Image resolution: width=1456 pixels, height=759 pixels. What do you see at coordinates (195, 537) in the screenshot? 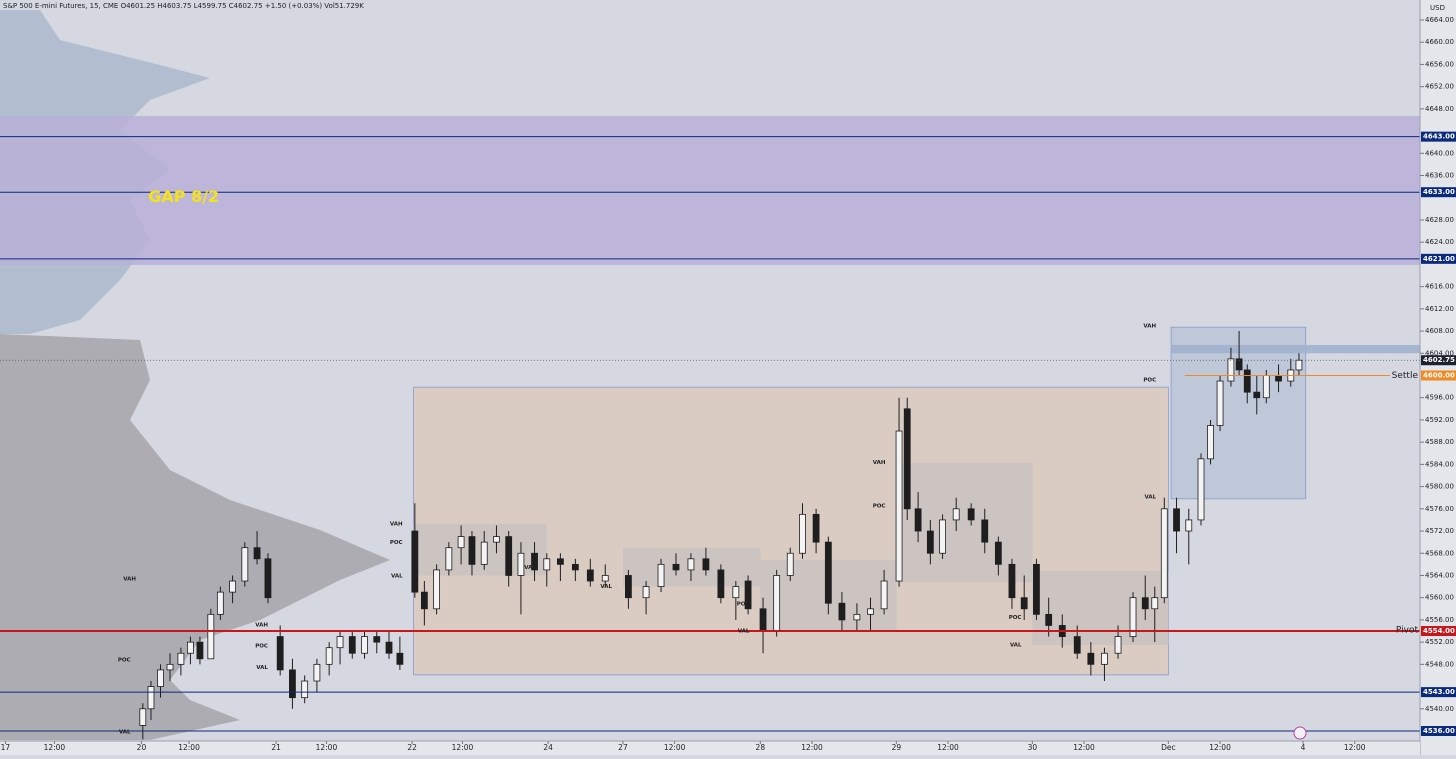
I see `profile-lower` at bounding box center [195, 537].